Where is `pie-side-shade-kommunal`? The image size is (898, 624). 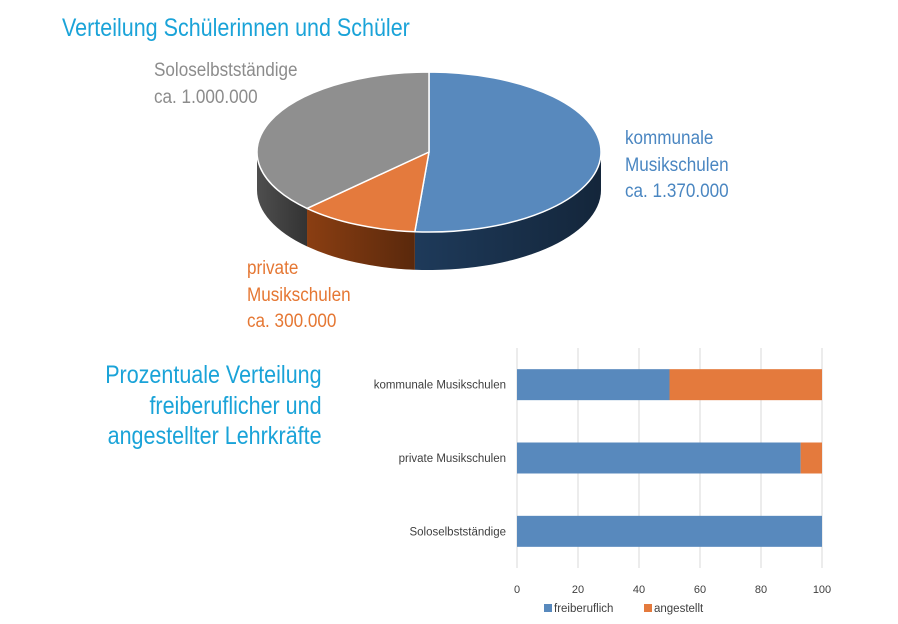 pie-side-shade-kommunal is located at coordinates (507, 211).